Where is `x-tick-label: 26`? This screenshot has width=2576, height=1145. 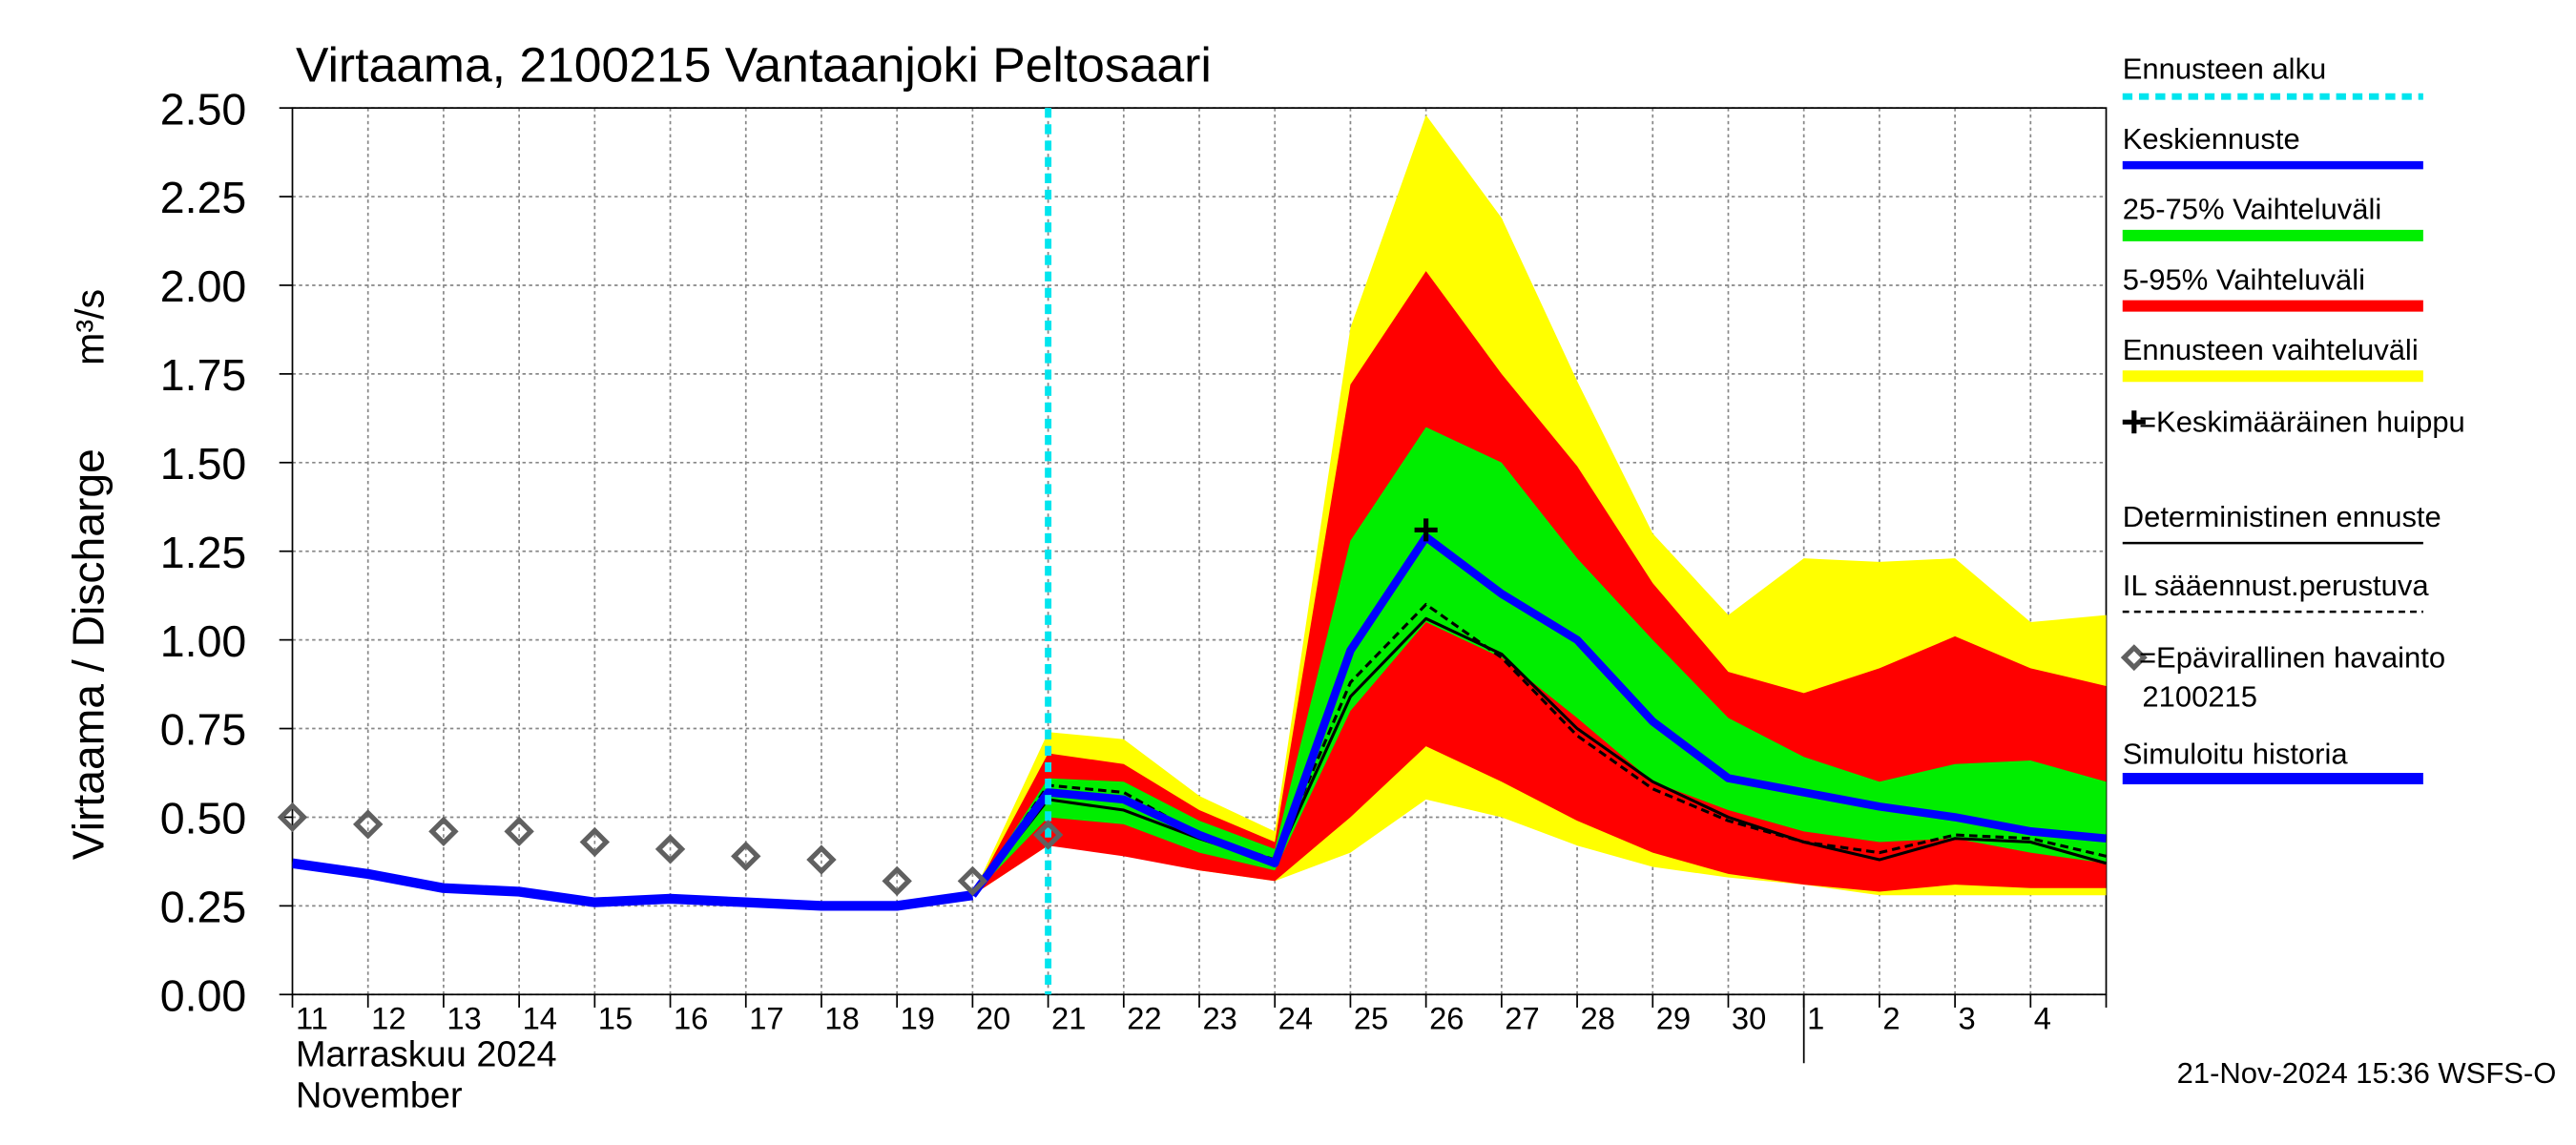
x-tick-label: 26 is located at coordinates (1446, 1018).